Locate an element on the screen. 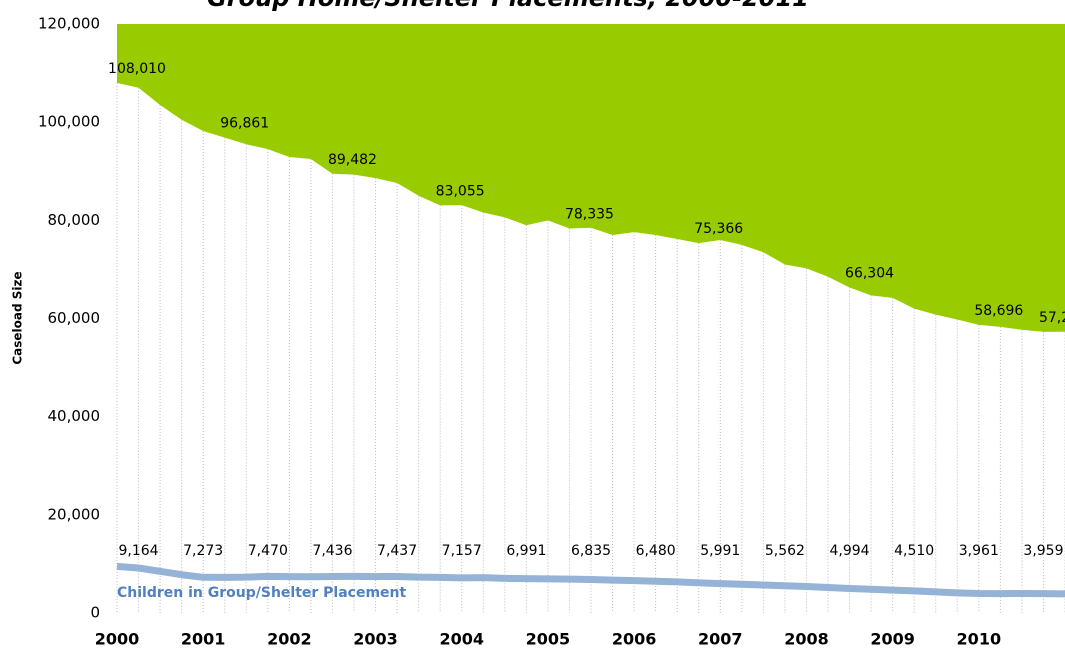 The height and width of the screenshot is (652, 1065). data-label: 3,961 is located at coordinates (979, 551).